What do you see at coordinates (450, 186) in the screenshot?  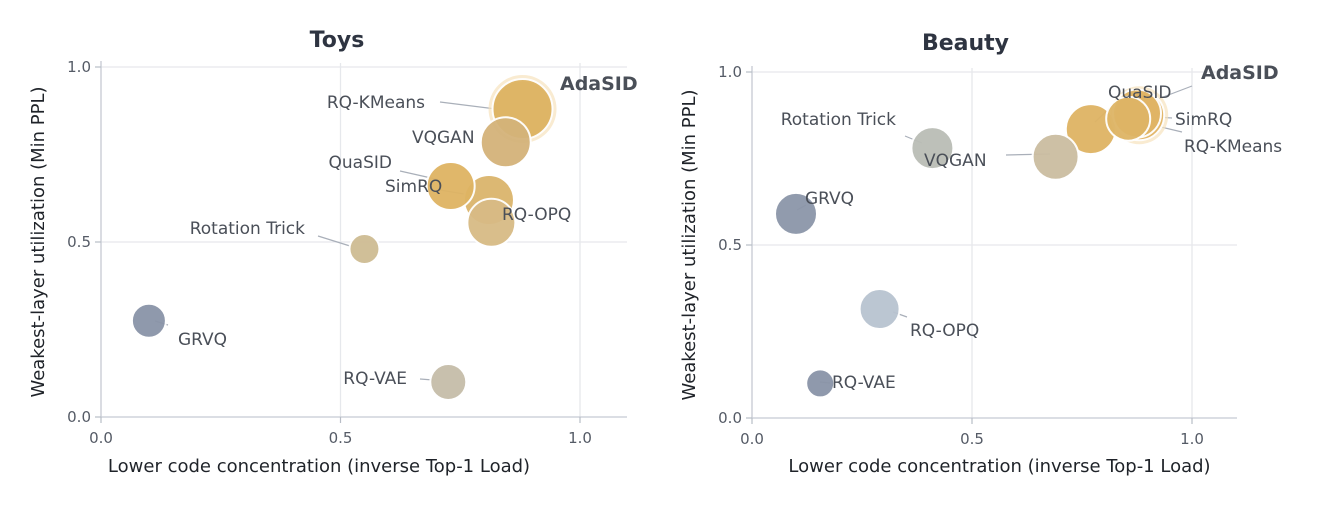 I see `point-simrq` at bounding box center [450, 186].